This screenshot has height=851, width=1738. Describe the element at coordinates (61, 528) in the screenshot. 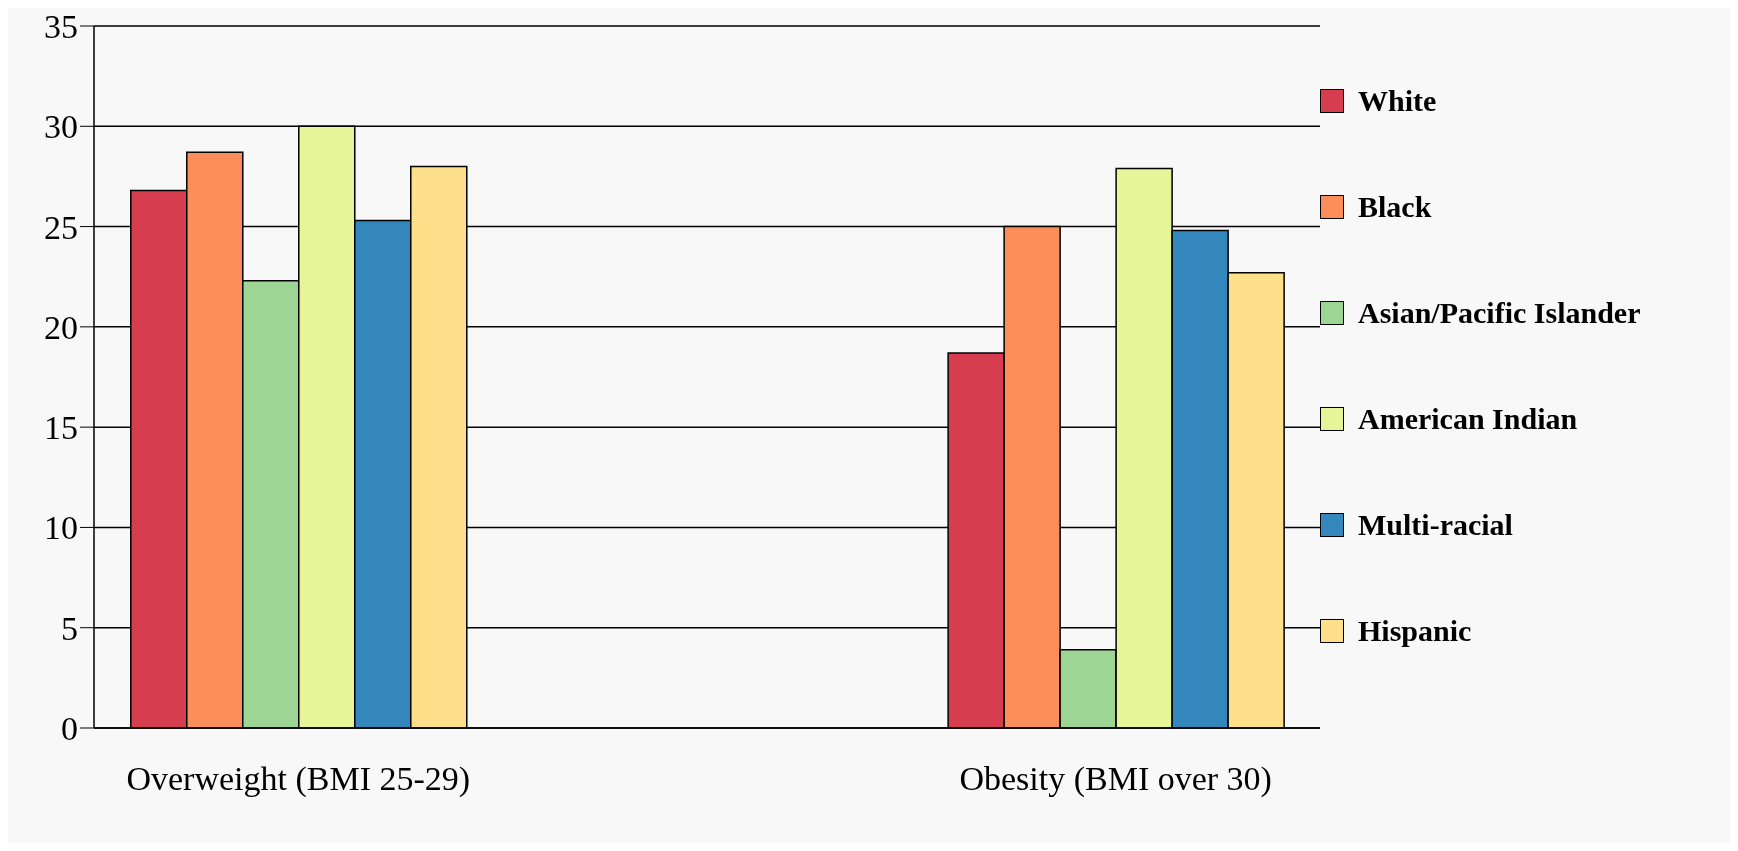

I see `y-tick-label: 10` at that location.